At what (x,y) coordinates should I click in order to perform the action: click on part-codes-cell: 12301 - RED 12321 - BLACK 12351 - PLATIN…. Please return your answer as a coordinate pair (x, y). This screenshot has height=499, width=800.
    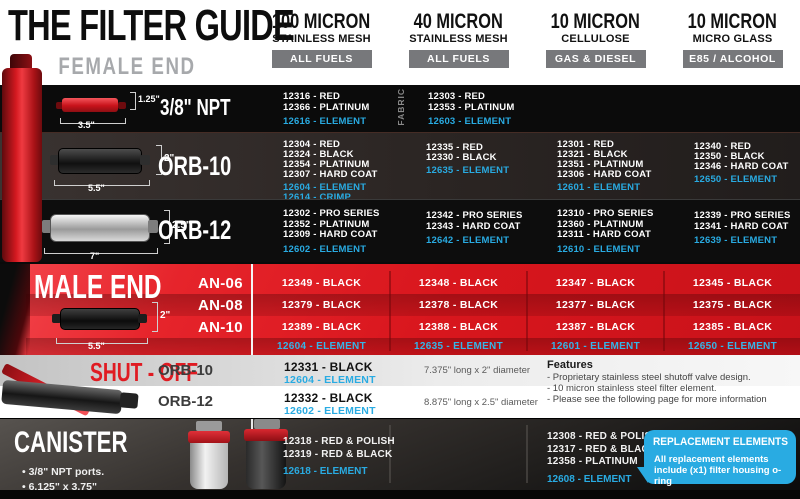
    Looking at the image, I should click on (595, 163).